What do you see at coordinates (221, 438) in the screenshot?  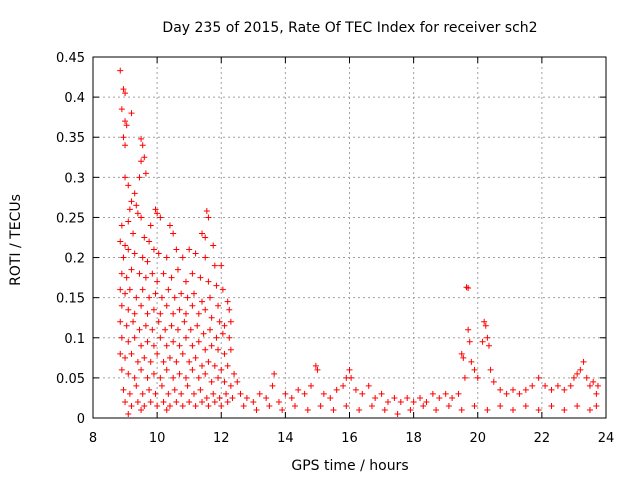 I see `x-tick-label: 12` at bounding box center [221, 438].